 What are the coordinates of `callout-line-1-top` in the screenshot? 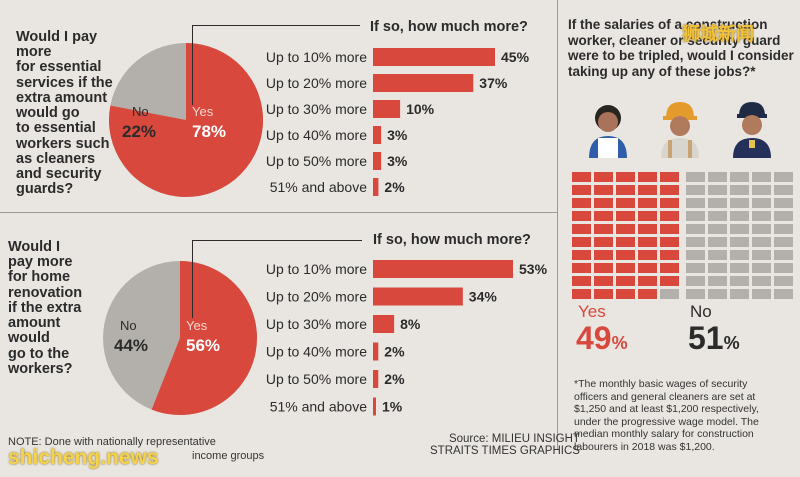 It's located at (276, 25).